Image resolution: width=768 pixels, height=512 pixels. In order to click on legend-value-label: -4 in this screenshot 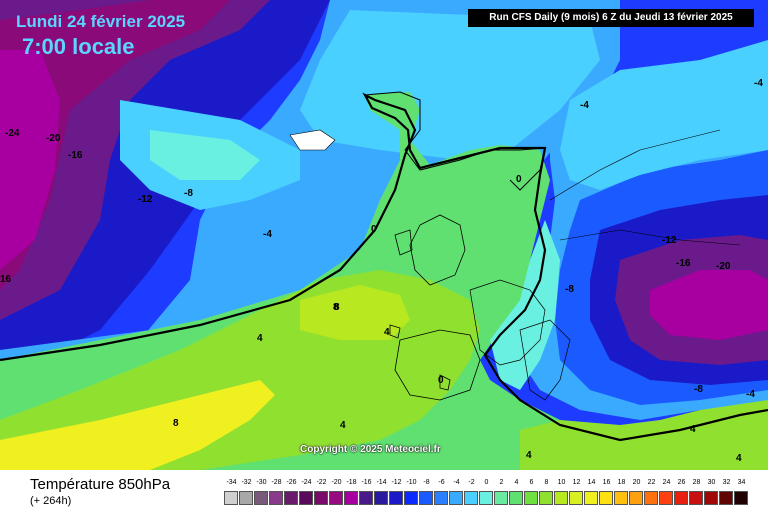, I will do `click(456, 482)`.